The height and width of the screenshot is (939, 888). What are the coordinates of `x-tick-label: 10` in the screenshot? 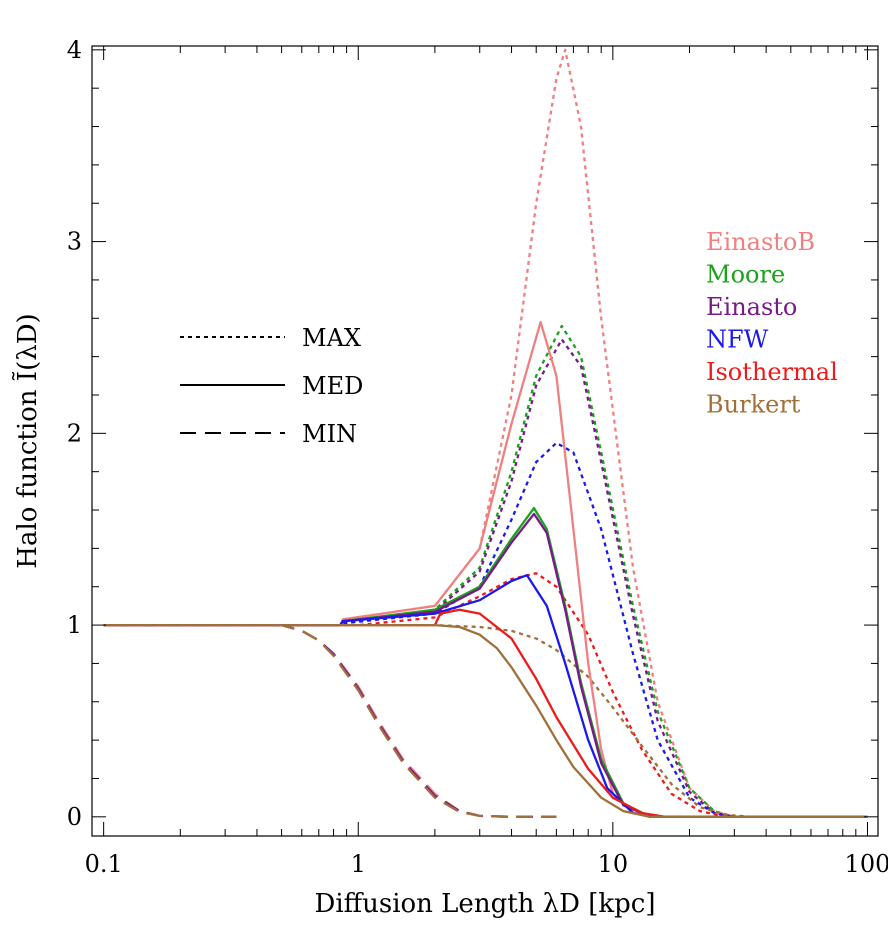 It's located at (613, 864).